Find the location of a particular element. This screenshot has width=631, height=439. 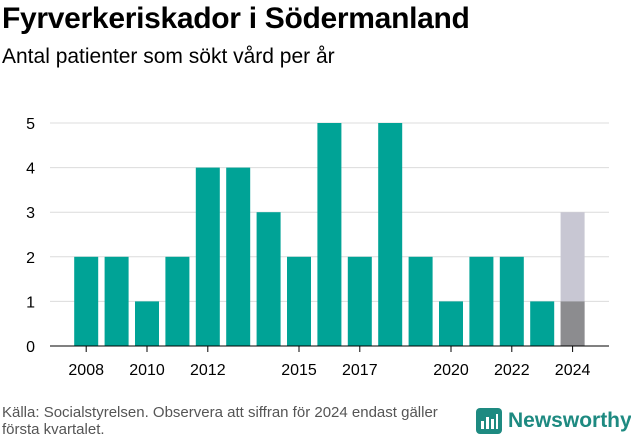

bar-2023 is located at coordinates (542, 323).